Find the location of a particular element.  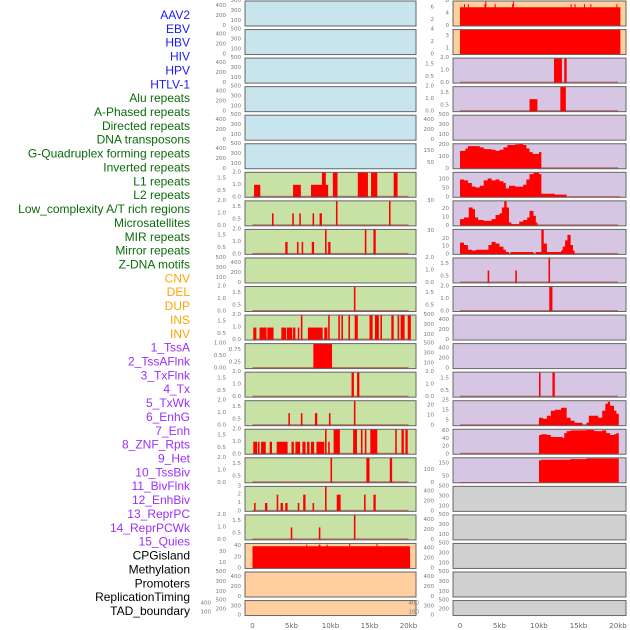

track-label: 2_TssAFlnk is located at coordinates (159, 362).